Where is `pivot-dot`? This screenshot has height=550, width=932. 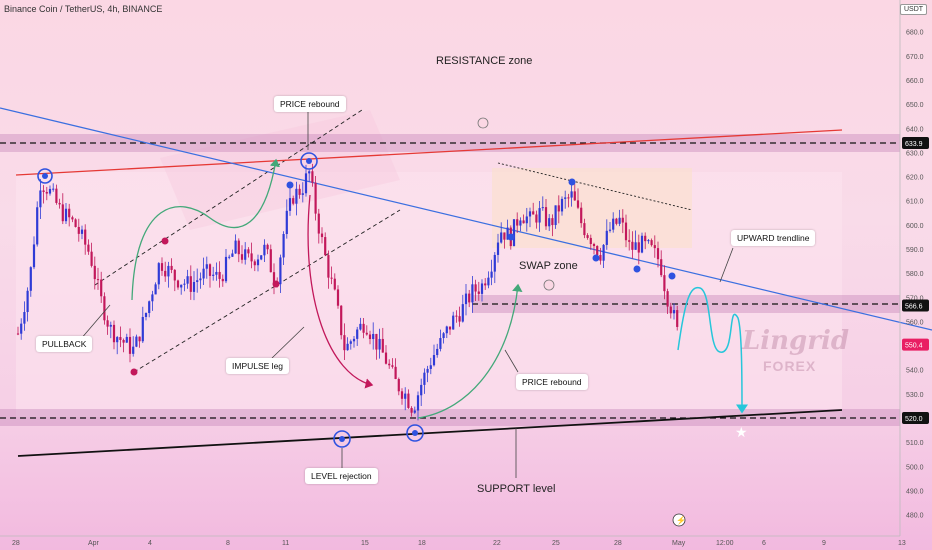
pivot-dot is located at coordinates (342, 439).